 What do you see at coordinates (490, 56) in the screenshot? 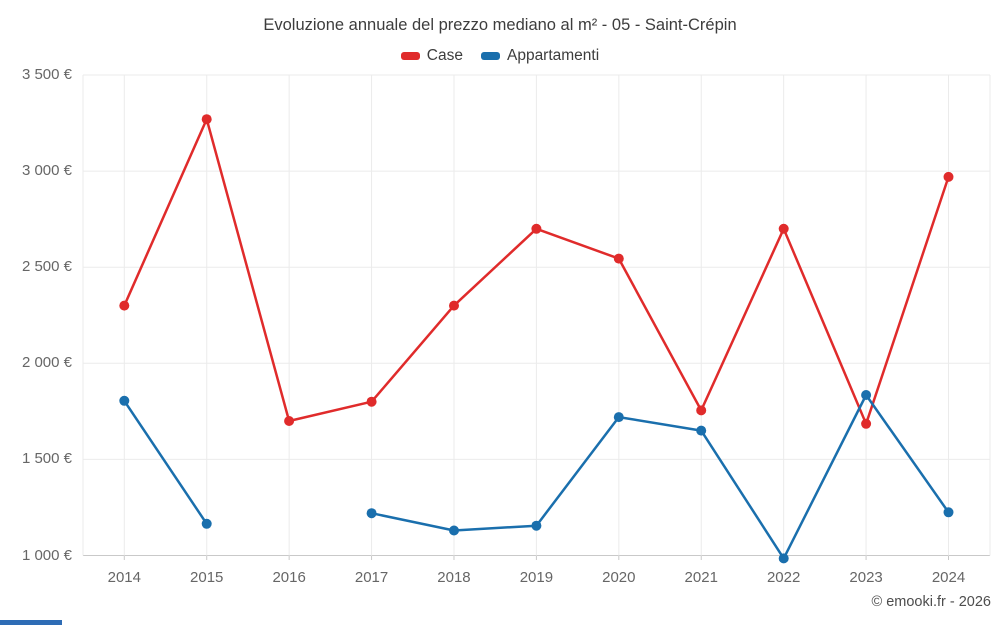
I see `legend-swatch-appartamenti-icon` at bounding box center [490, 56].